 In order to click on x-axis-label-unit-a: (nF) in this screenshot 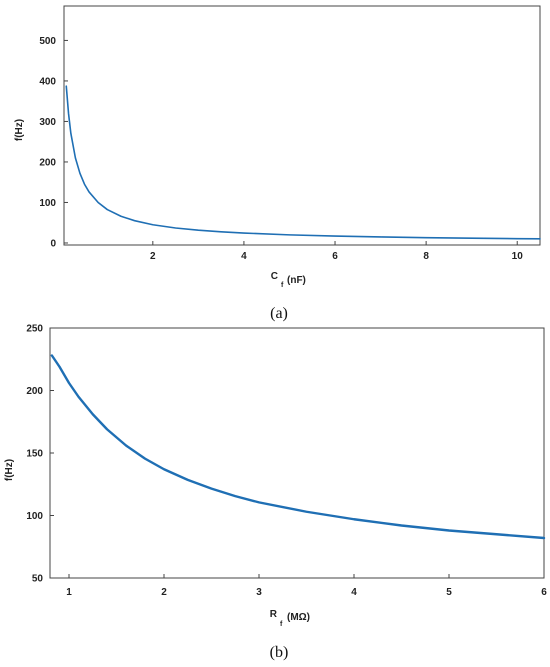, I will do `click(296, 280)`.